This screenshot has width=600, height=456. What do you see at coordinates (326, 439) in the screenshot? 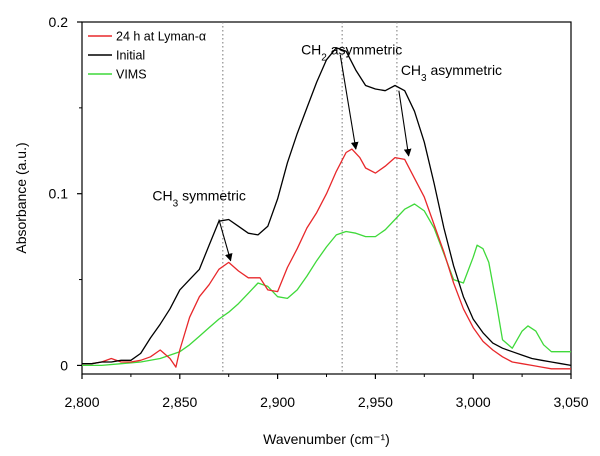
I see `x-axis-title: Wavenumber (cm⁻¹)` at bounding box center [326, 439].